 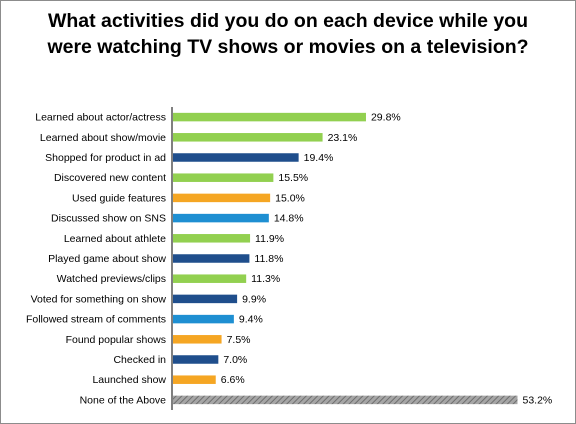 What do you see at coordinates (115, 239) in the screenshot?
I see `category-label-learned-about-athlete: Learned about athlete` at bounding box center [115, 239].